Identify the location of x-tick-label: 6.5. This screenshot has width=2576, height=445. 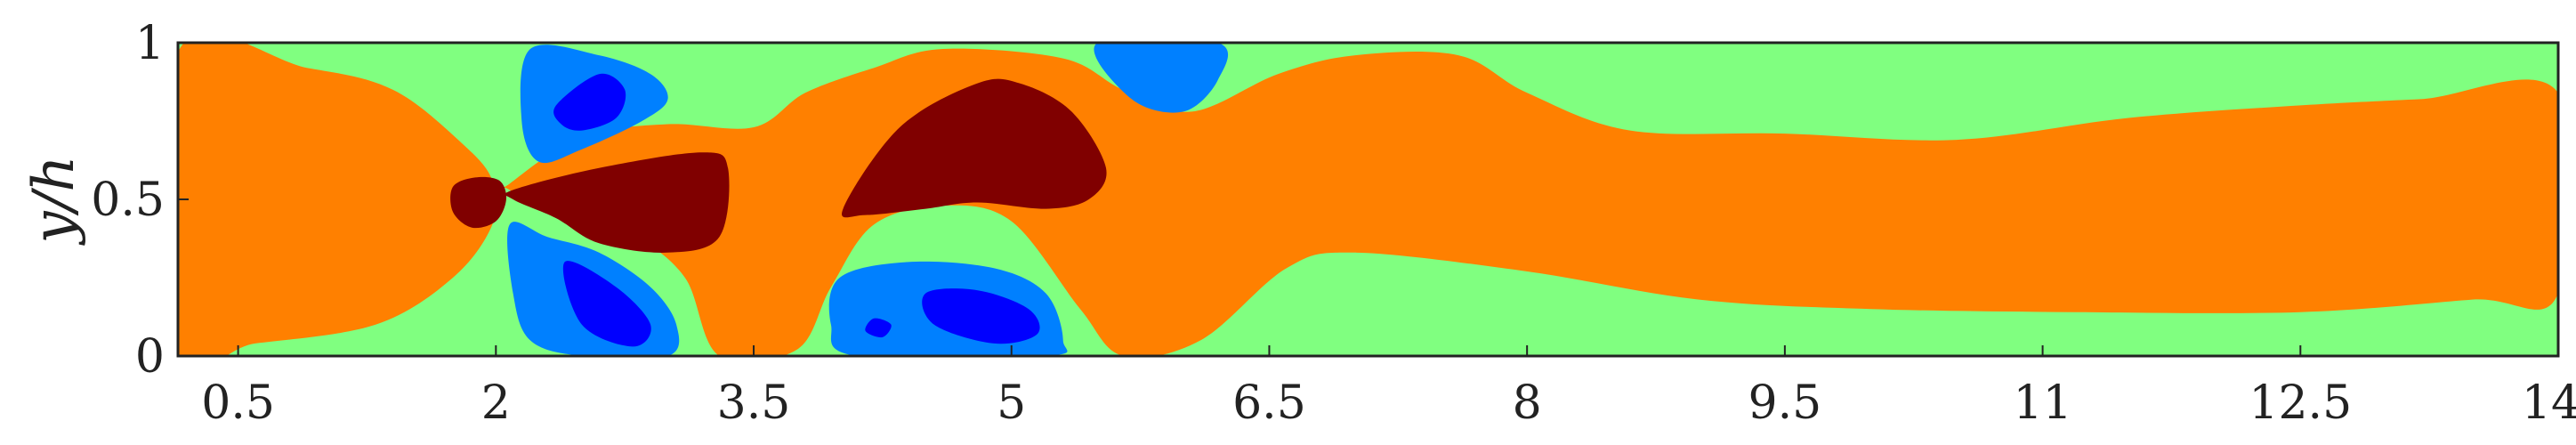
(1269, 403).